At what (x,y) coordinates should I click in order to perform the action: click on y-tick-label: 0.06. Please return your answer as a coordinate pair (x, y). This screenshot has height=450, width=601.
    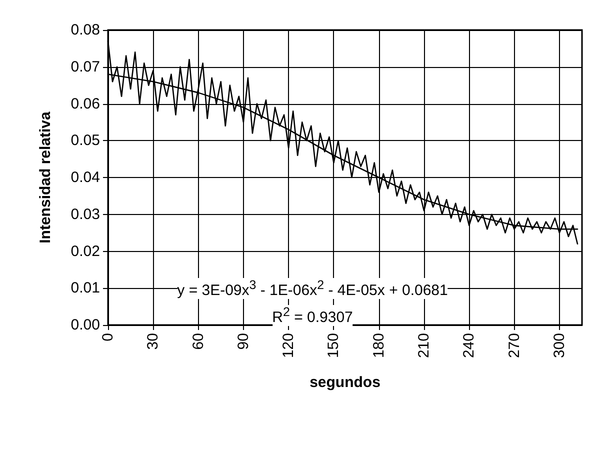
    Looking at the image, I should click on (85, 103).